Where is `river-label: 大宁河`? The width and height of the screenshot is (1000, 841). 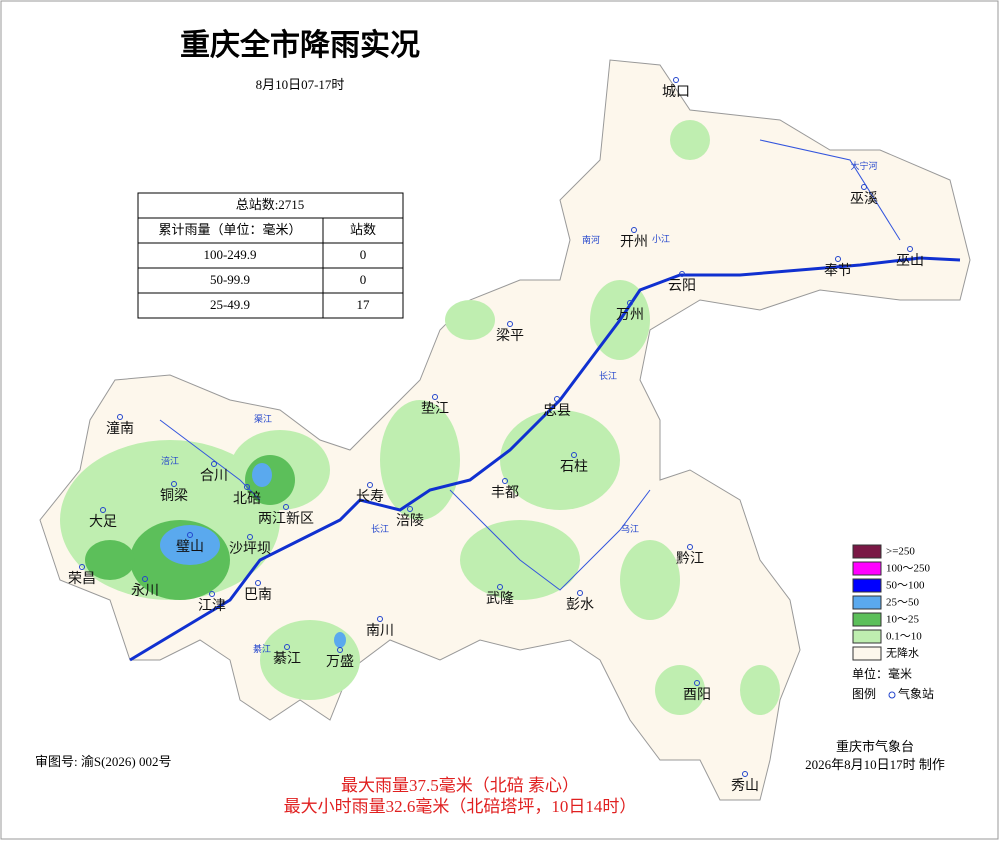
river-label: 大宁河 is located at coordinates (863, 165).